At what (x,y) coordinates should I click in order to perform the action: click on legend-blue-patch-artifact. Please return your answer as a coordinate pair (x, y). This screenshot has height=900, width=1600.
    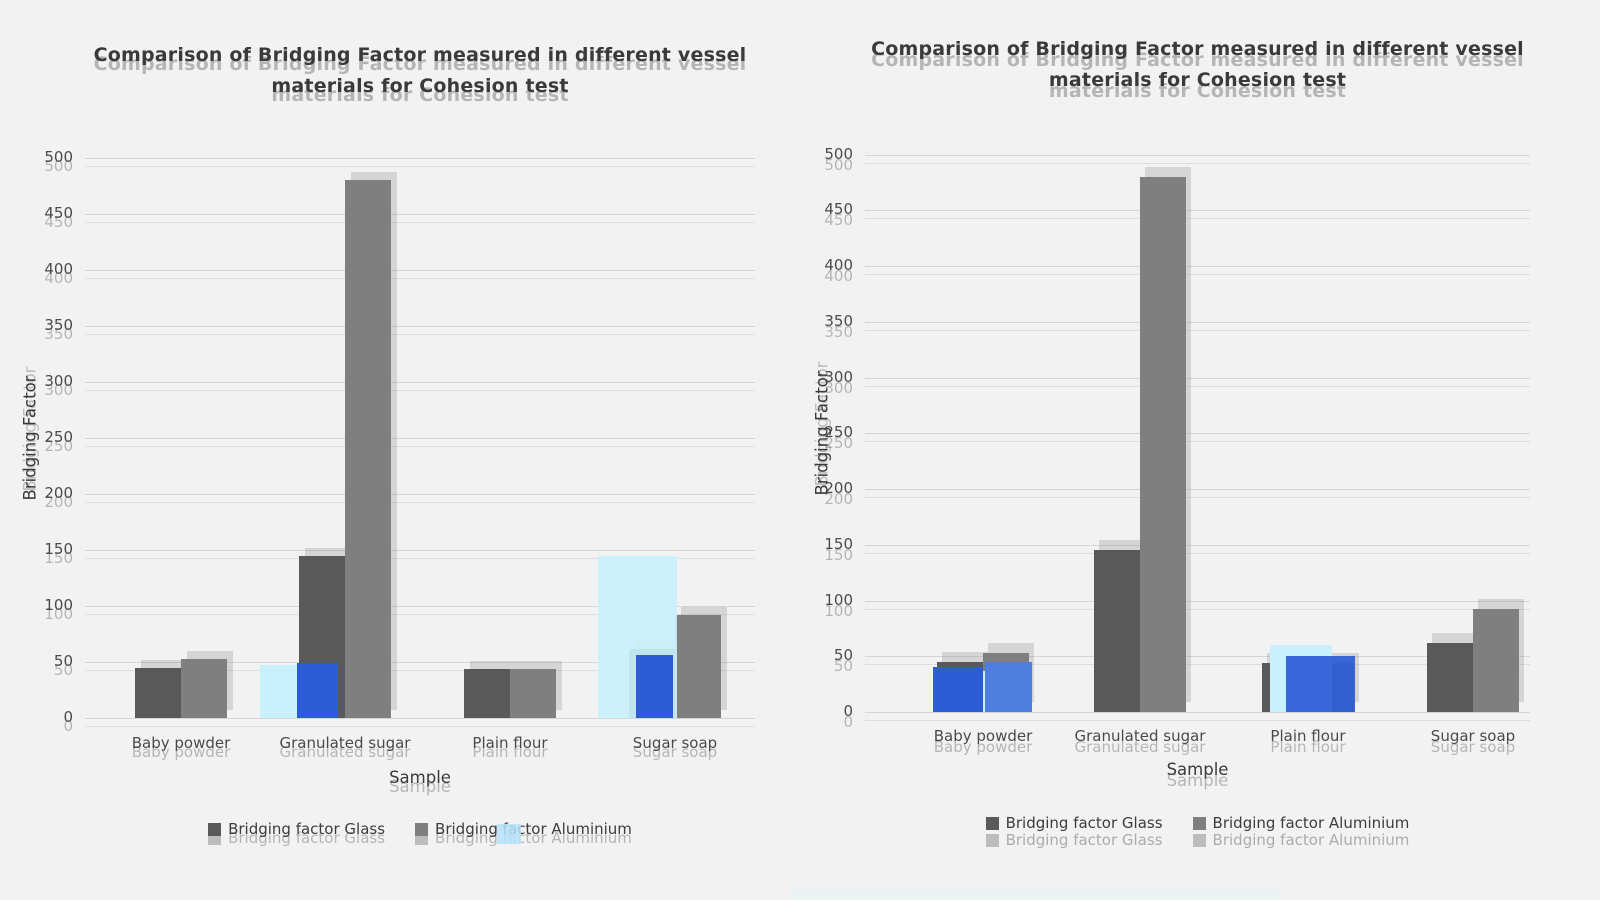
    Looking at the image, I should click on (509, 834).